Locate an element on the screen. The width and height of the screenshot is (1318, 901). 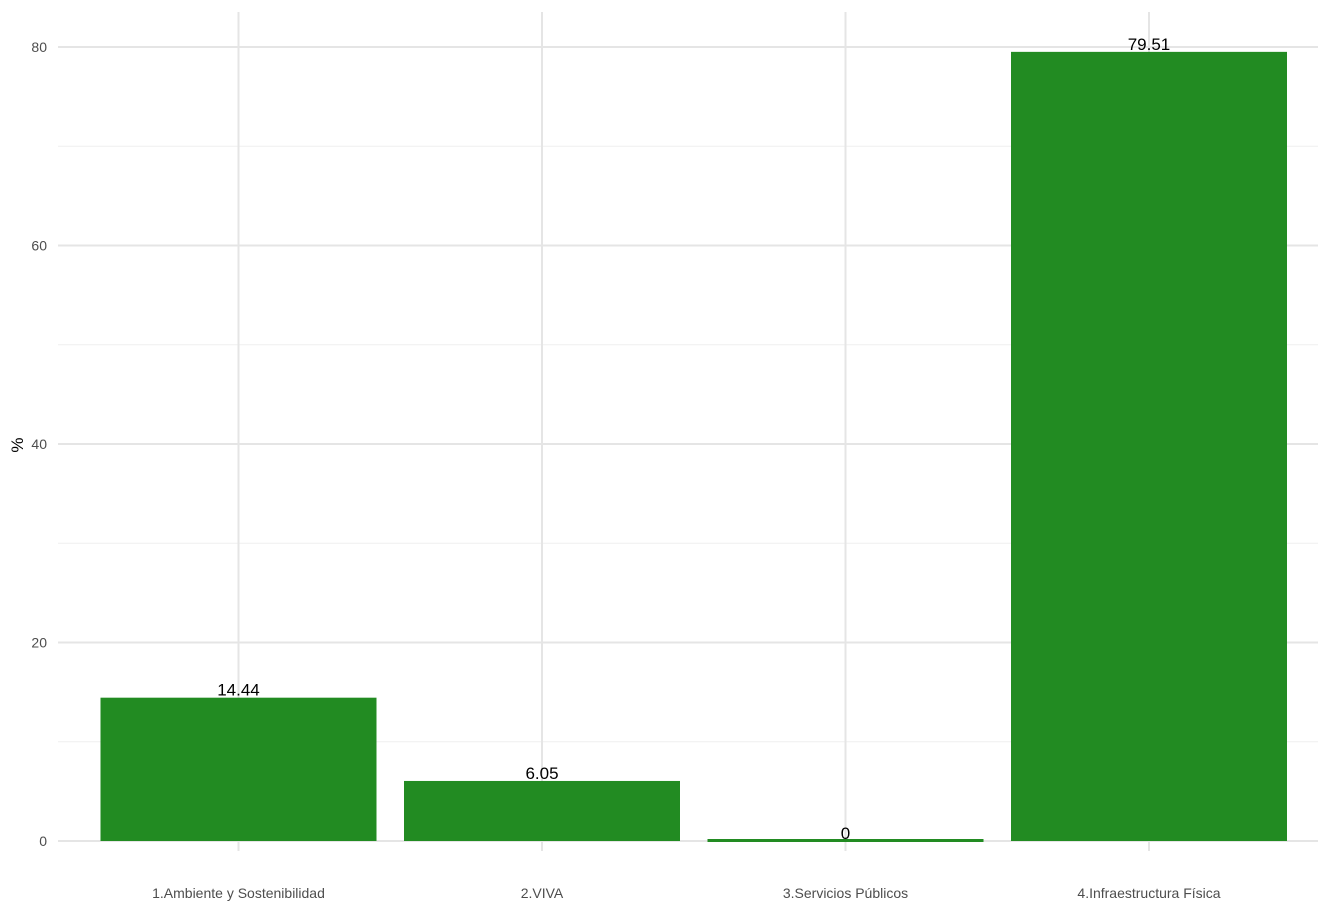
y-tick-label: 20 is located at coordinates (39, 643).